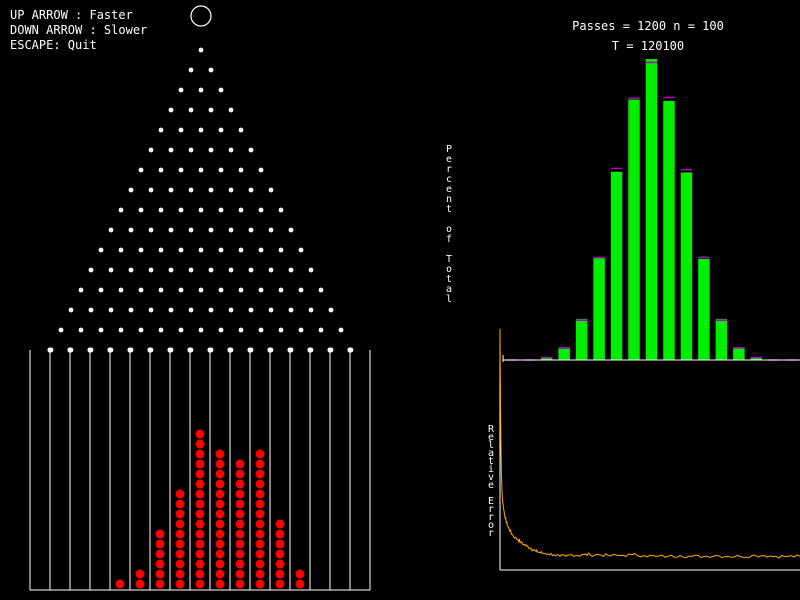 This screenshot has width=800, height=600. I want to click on y-axis-label-char: R, so click(491, 429).